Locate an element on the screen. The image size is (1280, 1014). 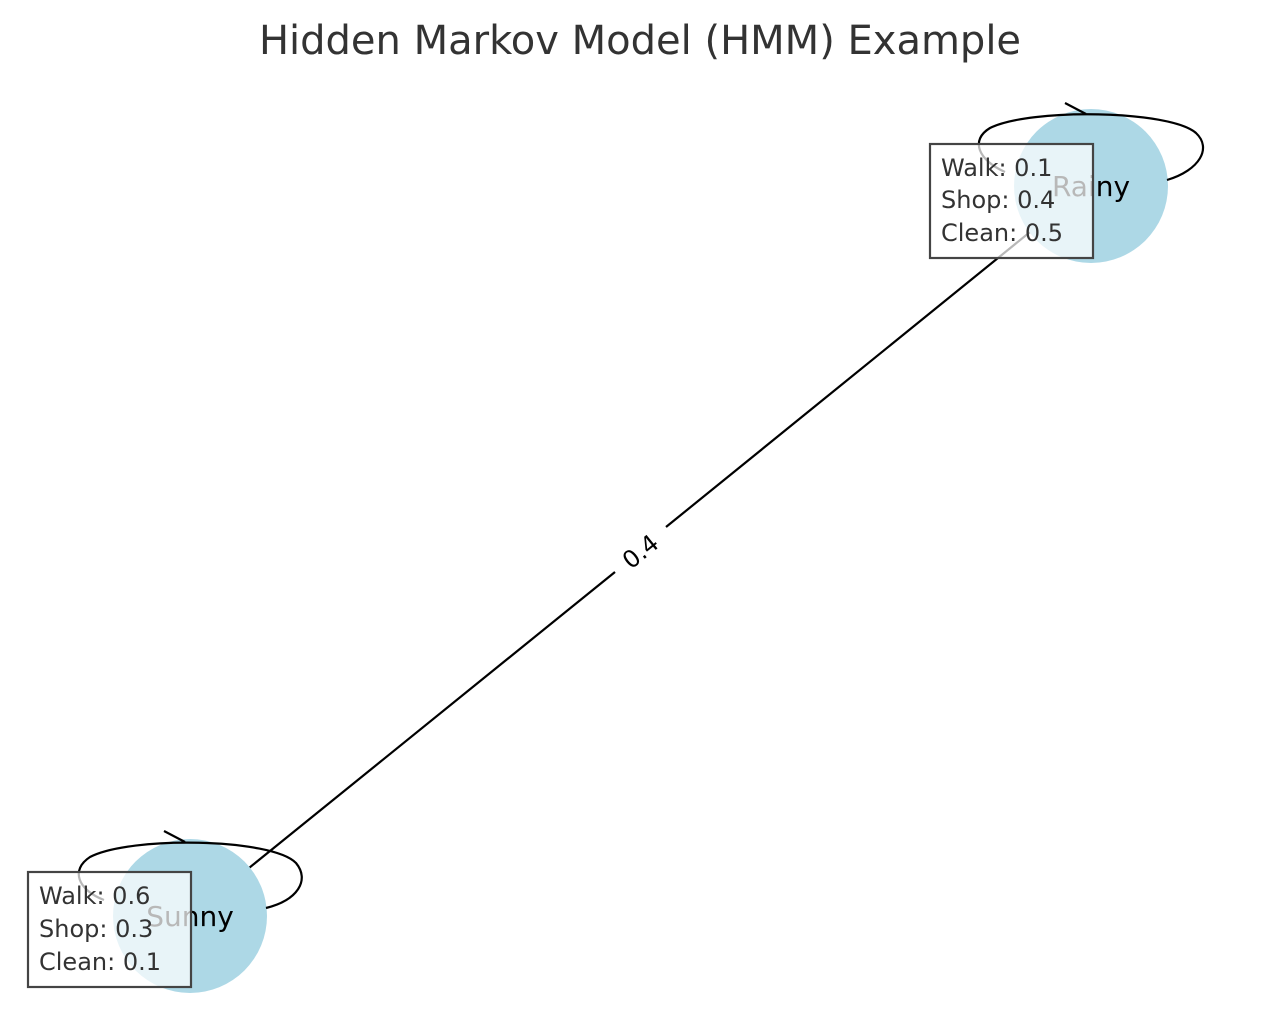
emission-box-rainy: Walk: 0.1 Shop: 0.4 Clean: 0.5 is located at coordinates (1011, 201).